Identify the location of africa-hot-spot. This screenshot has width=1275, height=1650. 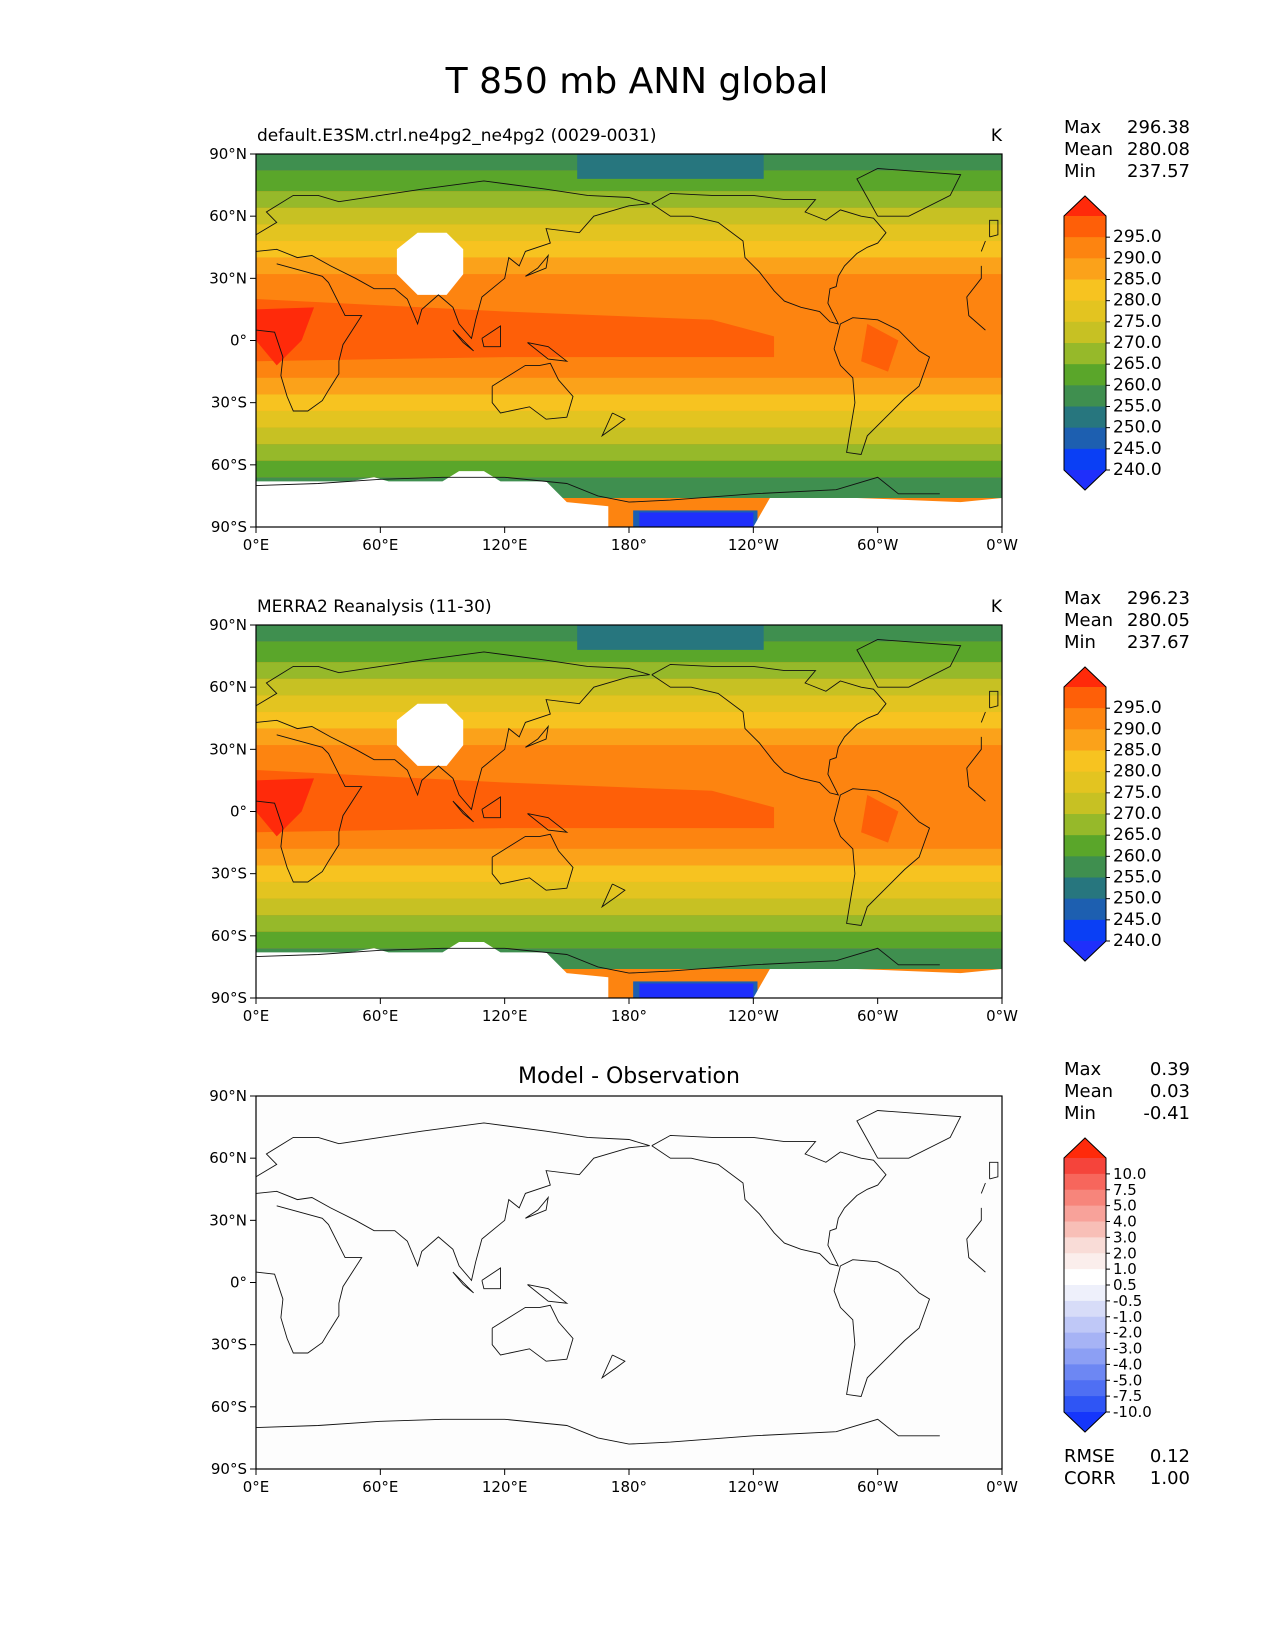
(285, 336).